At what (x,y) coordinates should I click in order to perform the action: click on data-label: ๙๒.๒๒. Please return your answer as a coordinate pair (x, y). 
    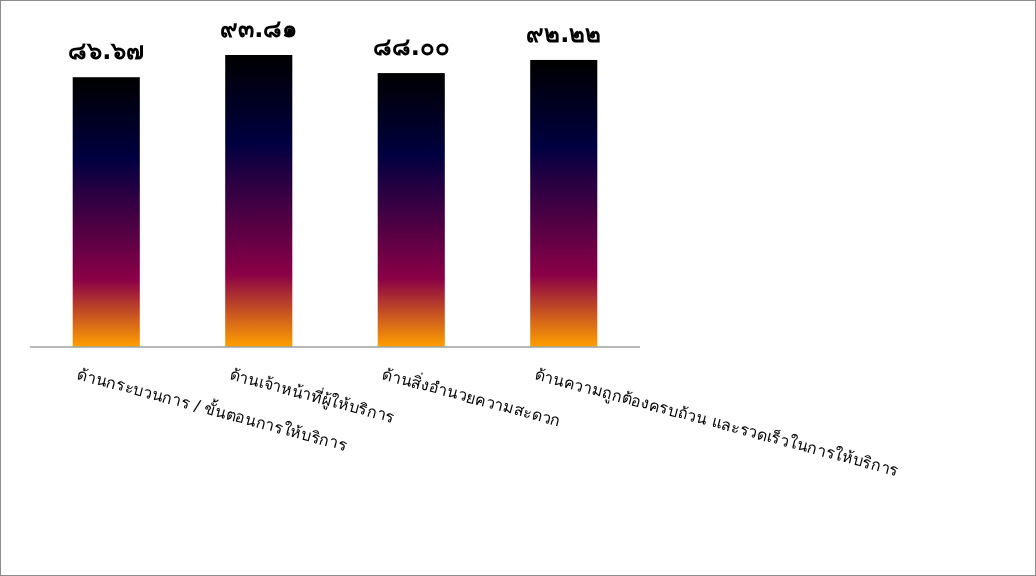
    Looking at the image, I should click on (564, 33).